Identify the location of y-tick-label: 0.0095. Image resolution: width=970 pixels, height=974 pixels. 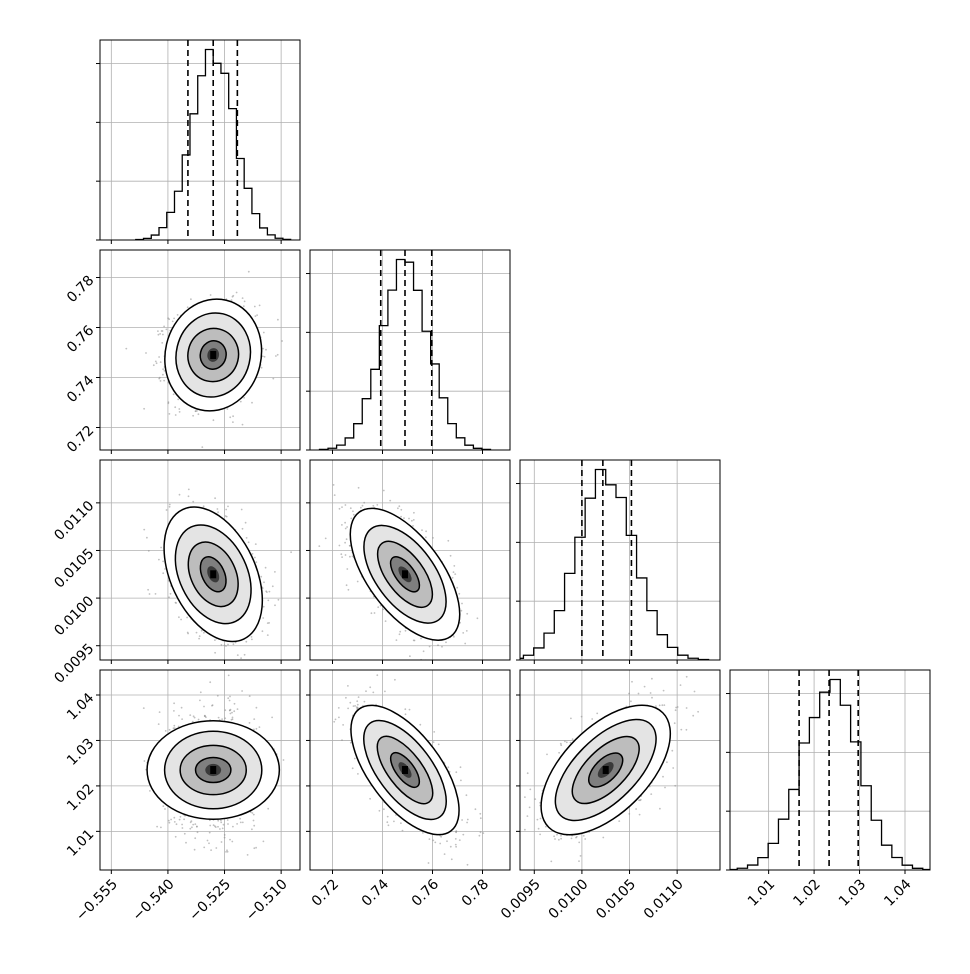
(74, 664).